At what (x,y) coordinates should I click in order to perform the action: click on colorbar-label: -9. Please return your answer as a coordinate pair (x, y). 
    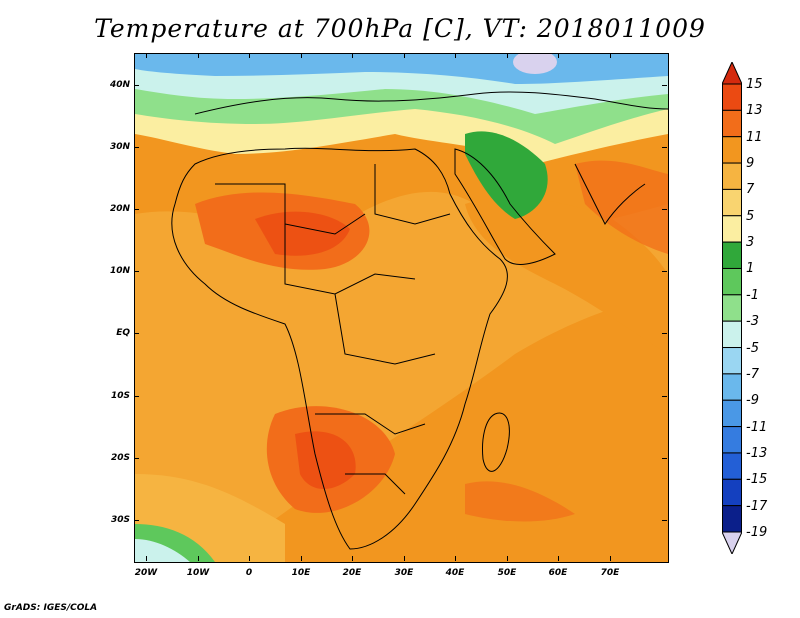
    Looking at the image, I should click on (752, 401).